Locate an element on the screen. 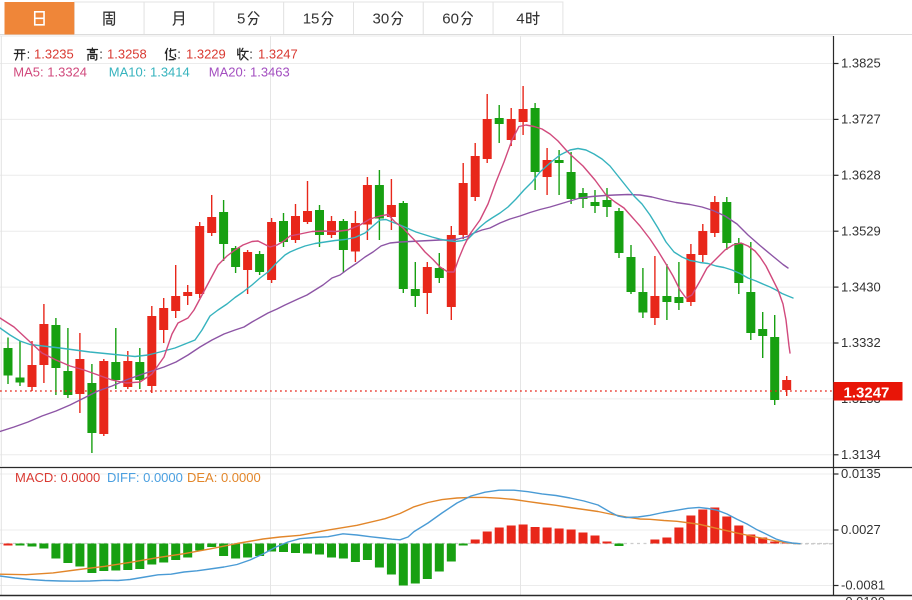  svg-text: 1.3628 is located at coordinates (861, 175).